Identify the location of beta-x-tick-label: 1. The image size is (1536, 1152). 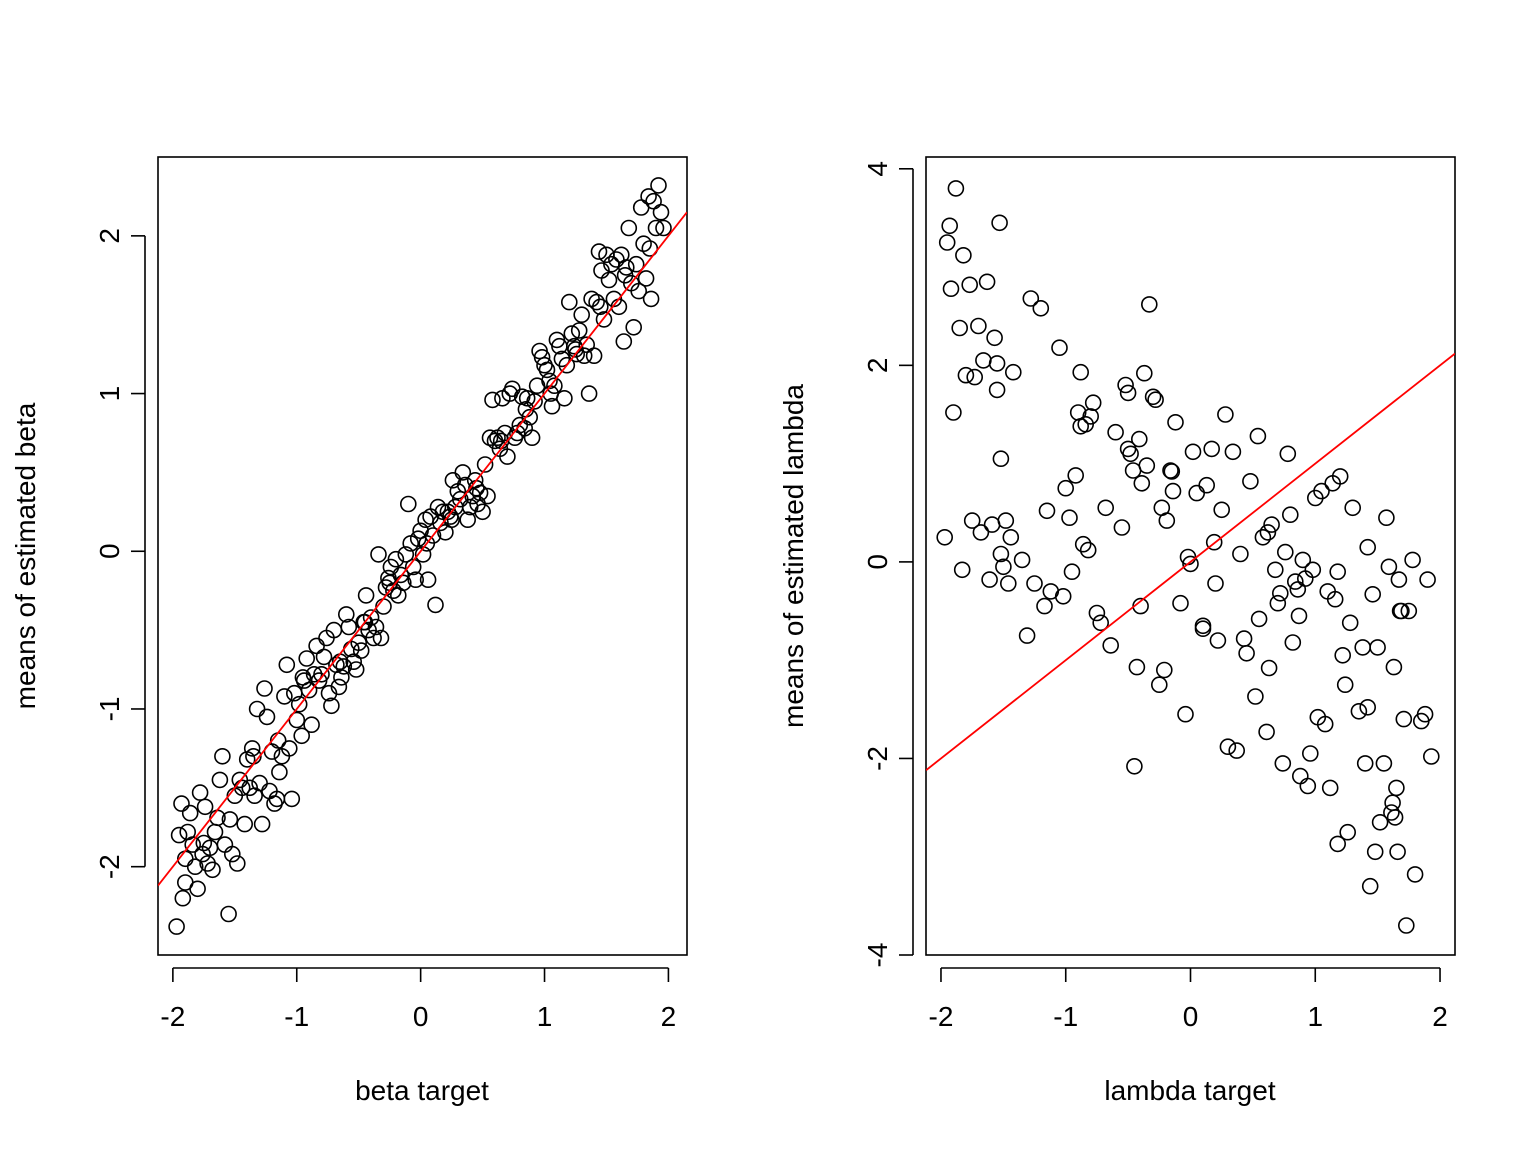
(545, 1016).